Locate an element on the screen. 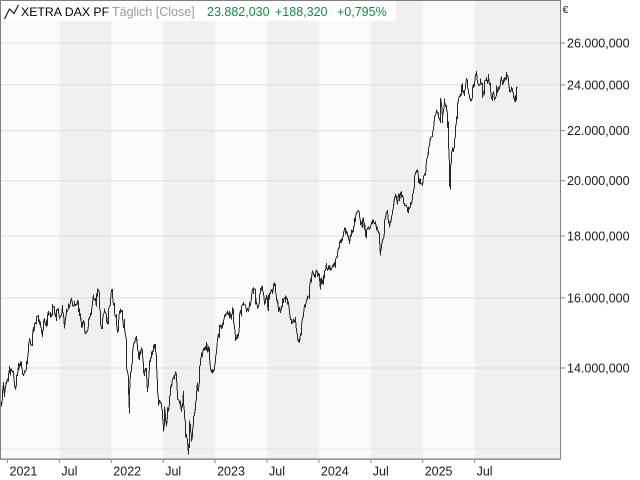  svg-text: 2021 is located at coordinates (24, 471).